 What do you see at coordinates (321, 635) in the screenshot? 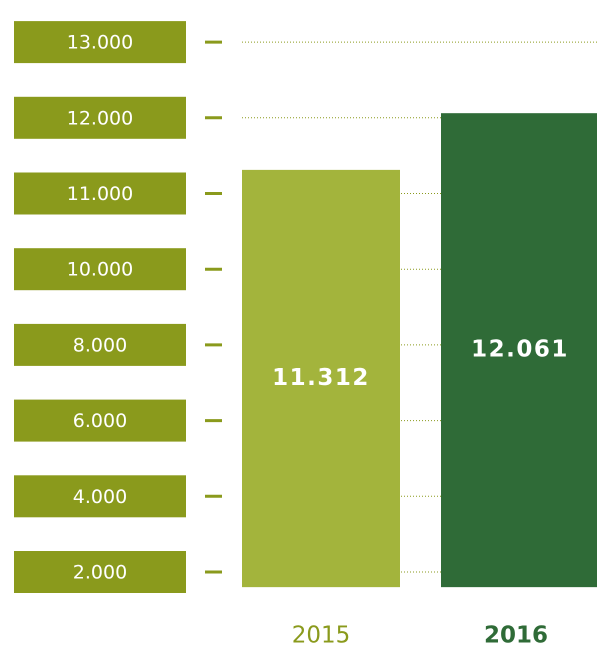
I see `x-tick-label: 2015` at bounding box center [321, 635].